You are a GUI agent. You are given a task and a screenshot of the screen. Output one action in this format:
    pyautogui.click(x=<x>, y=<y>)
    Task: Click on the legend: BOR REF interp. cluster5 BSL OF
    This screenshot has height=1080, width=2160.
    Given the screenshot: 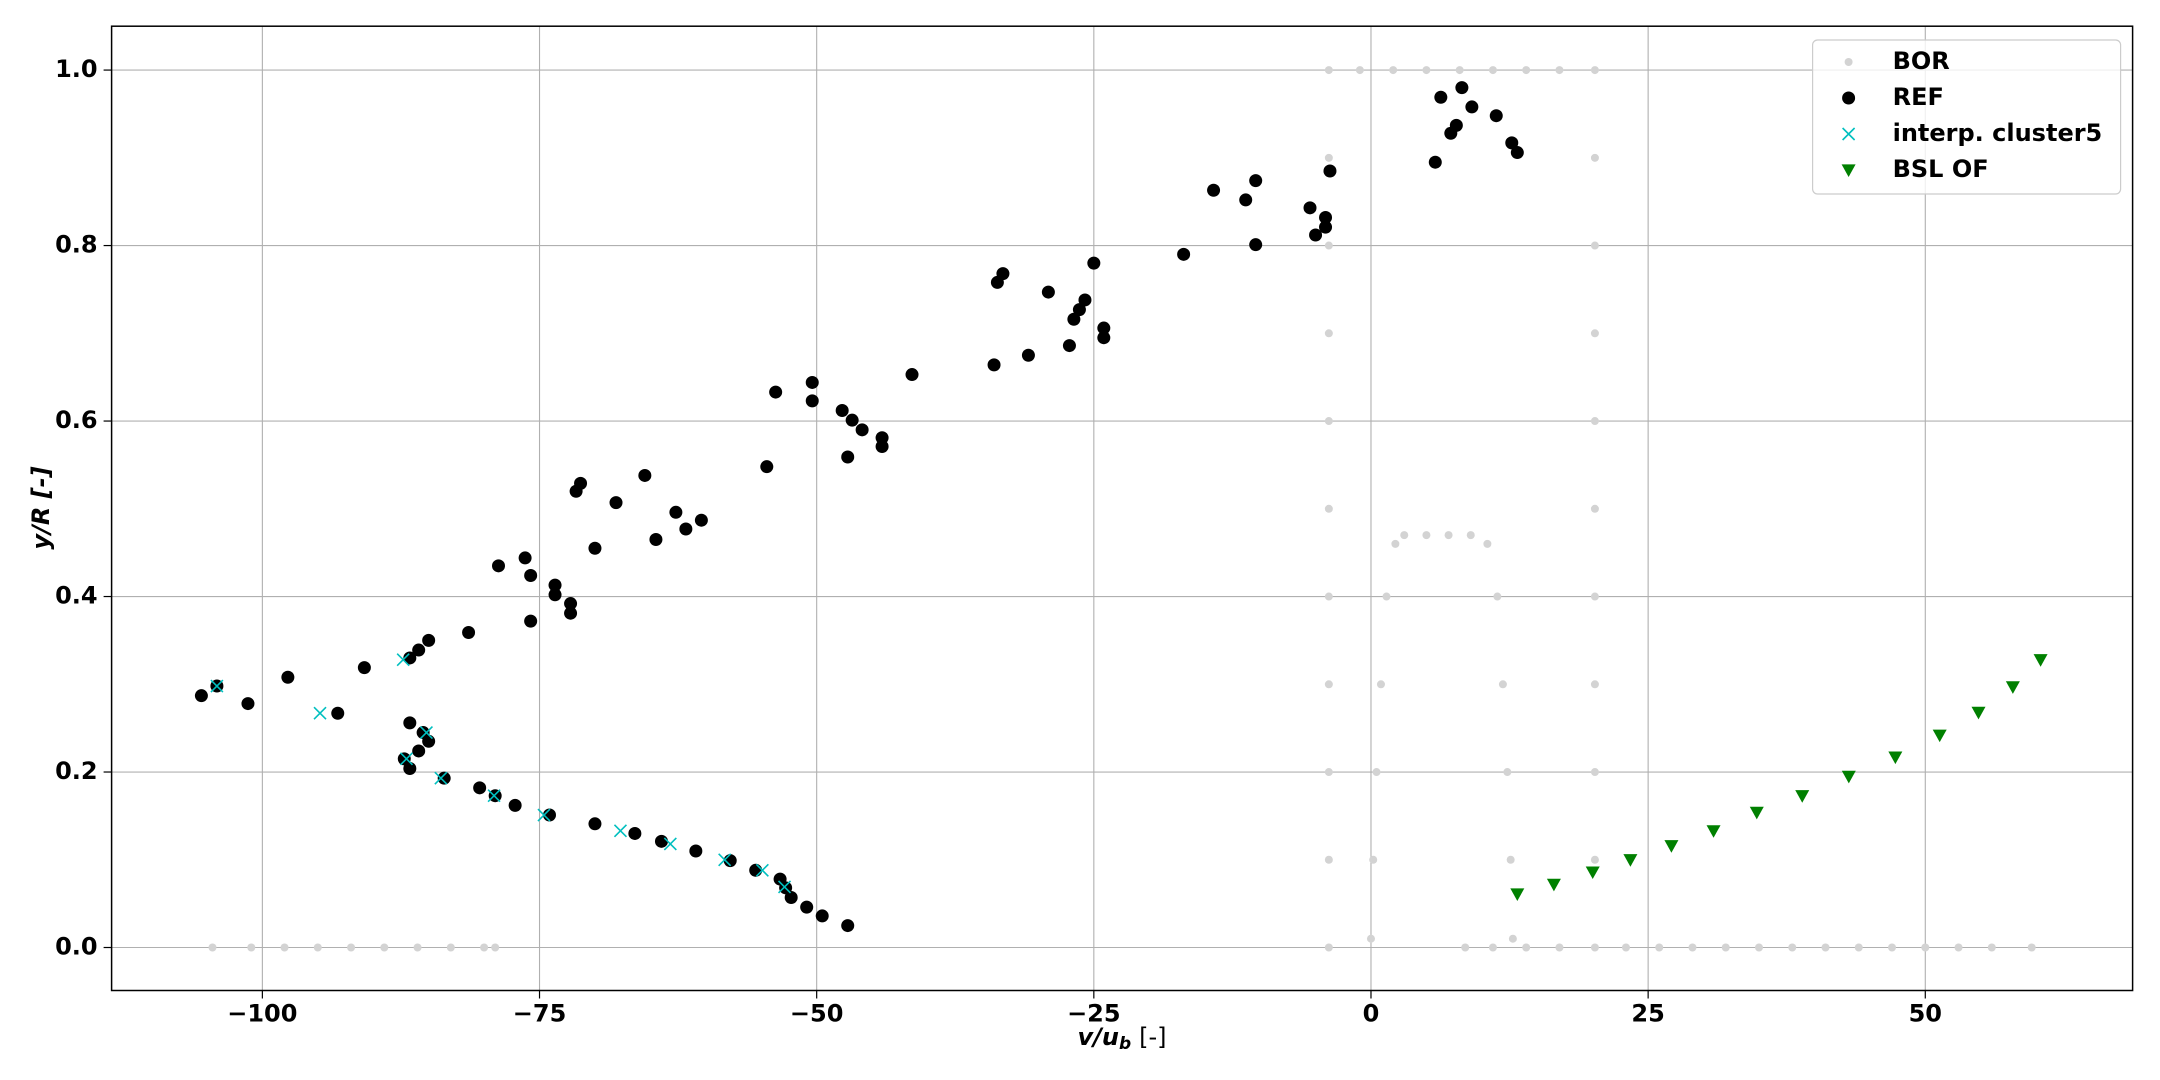 What is the action you would take?
    pyautogui.click(x=1966, y=117)
    